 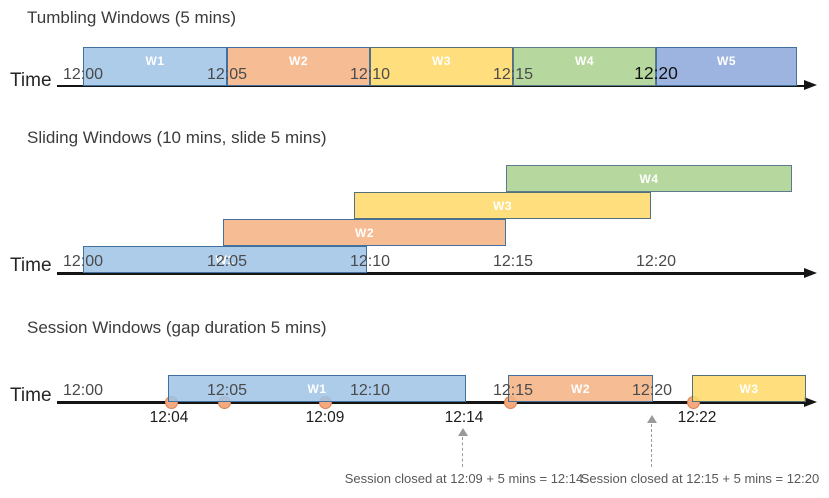 I want to click on session-title: Session Windows (gap duration 5 mins), so click(x=177, y=327).